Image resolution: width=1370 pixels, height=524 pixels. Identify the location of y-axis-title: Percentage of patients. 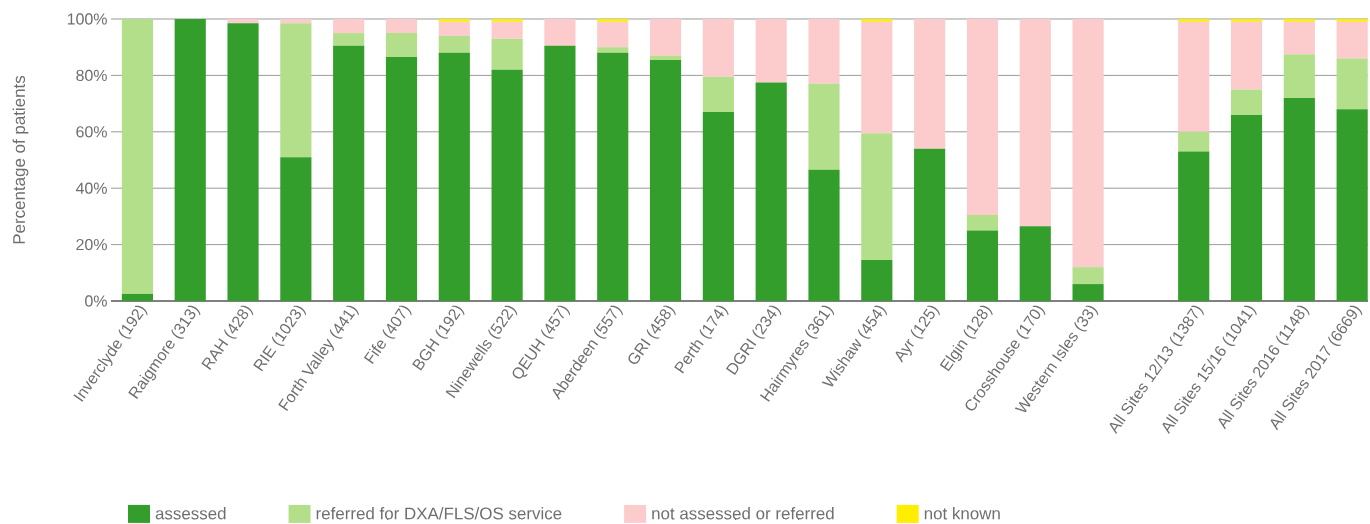
(20, 159).